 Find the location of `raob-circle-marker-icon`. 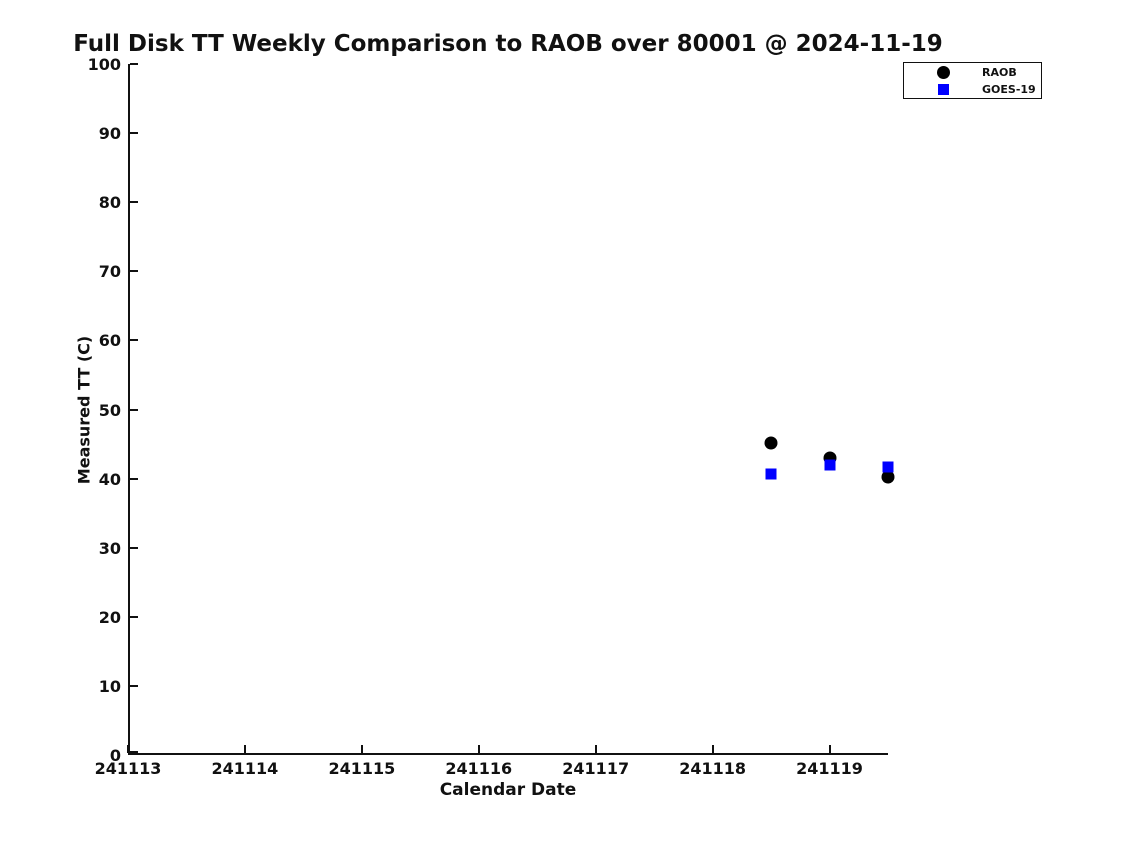

raob-circle-marker-icon is located at coordinates (943, 72).